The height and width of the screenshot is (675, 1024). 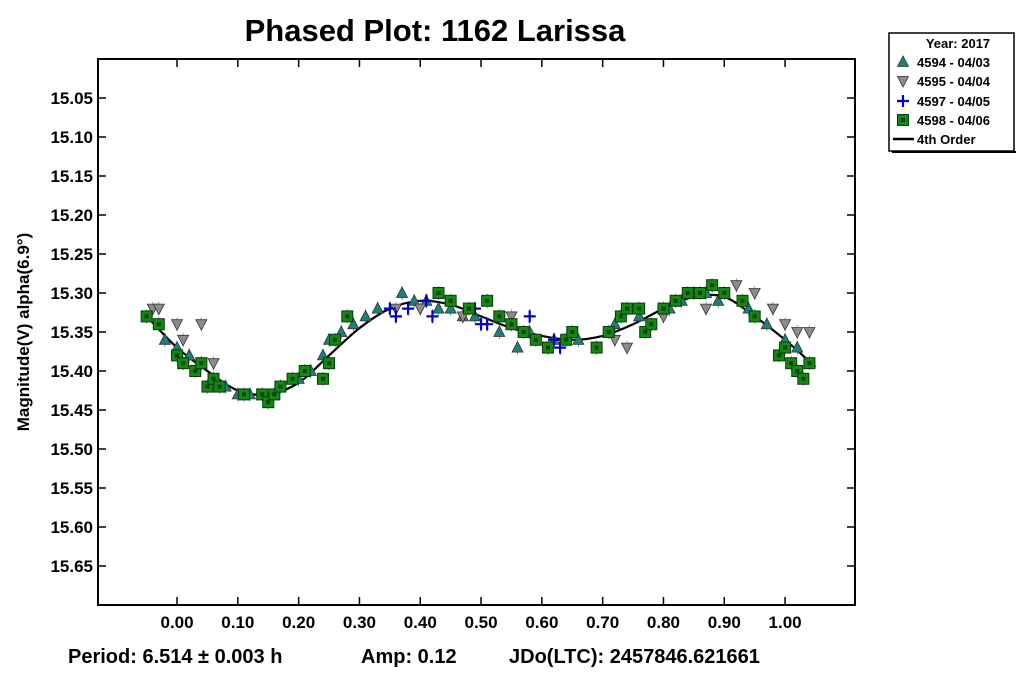 What do you see at coordinates (71, 332) in the screenshot?
I see `y-tick-label: 15.35` at bounding box center [71, 332].